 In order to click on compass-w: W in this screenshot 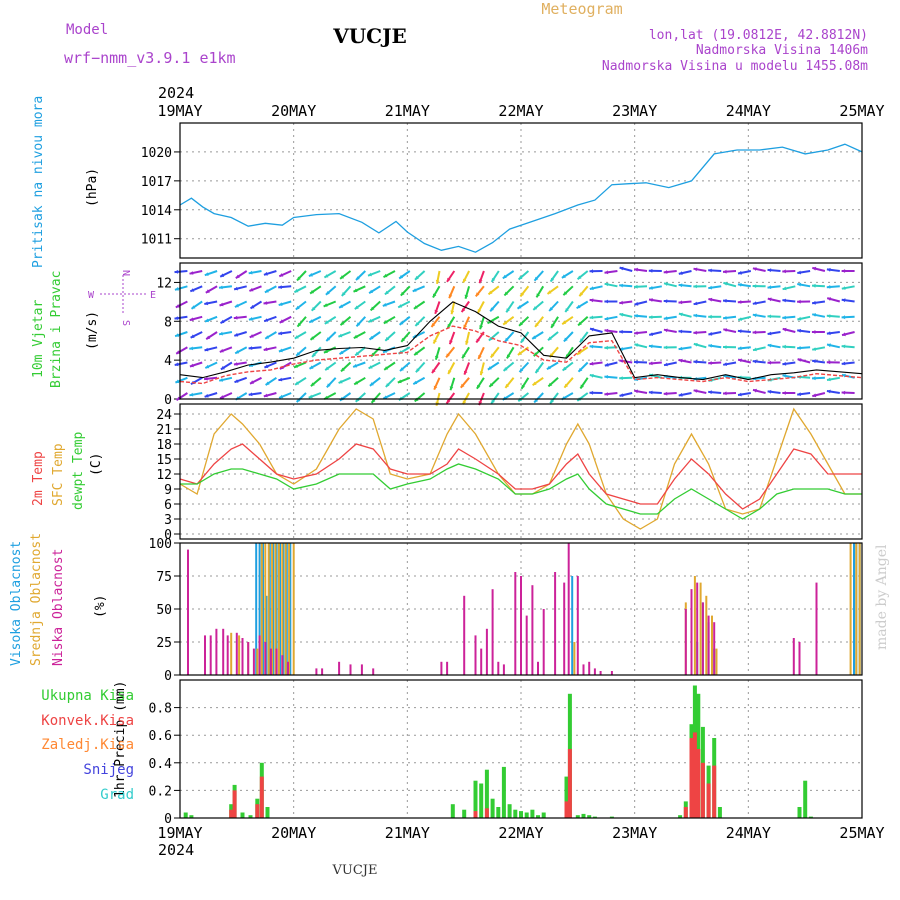, I will do `click(91, 295)`.